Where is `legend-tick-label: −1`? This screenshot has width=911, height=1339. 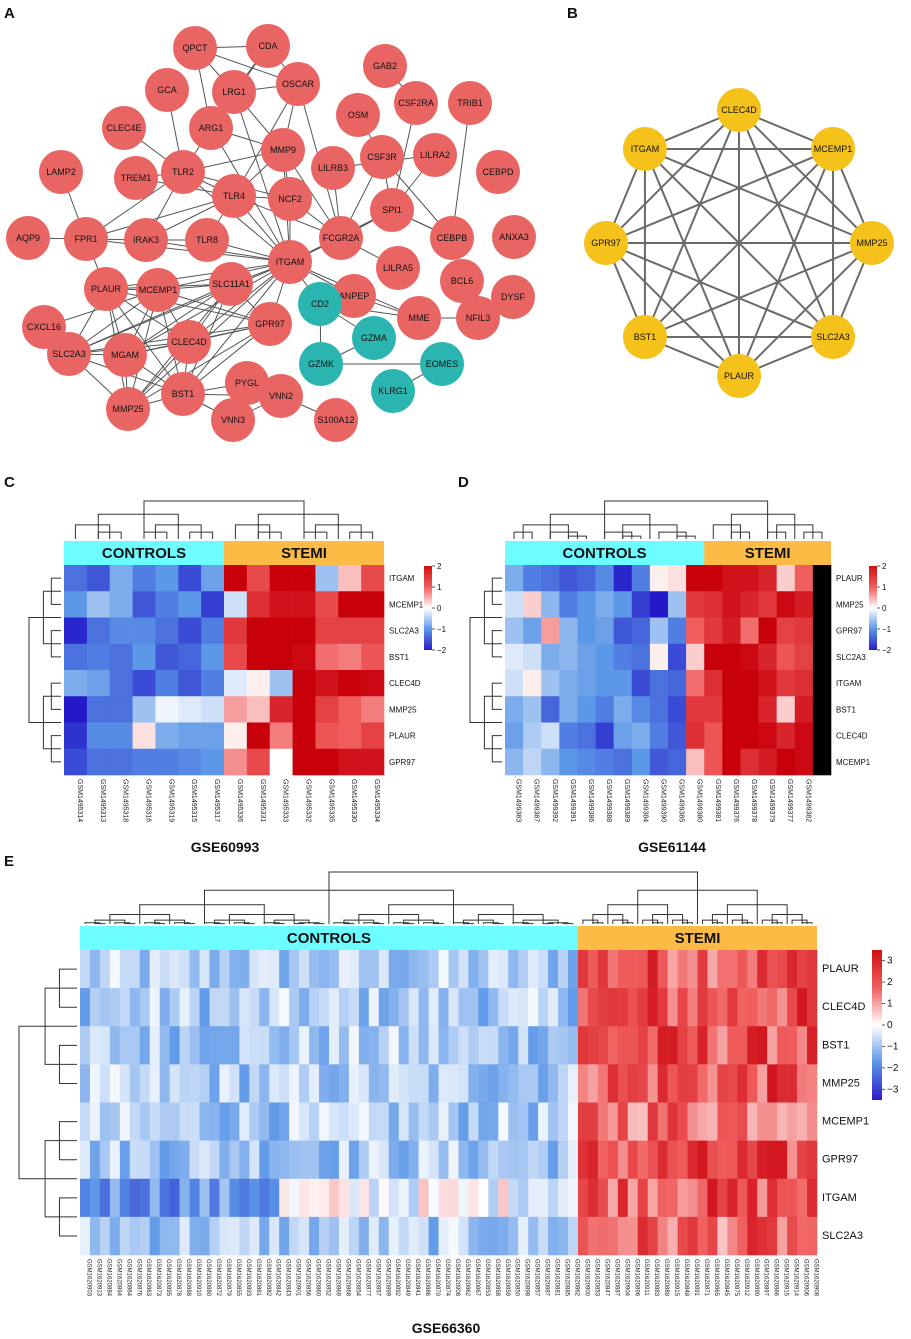 legend-tick-label: −1 is located at coordinates (442, 629).